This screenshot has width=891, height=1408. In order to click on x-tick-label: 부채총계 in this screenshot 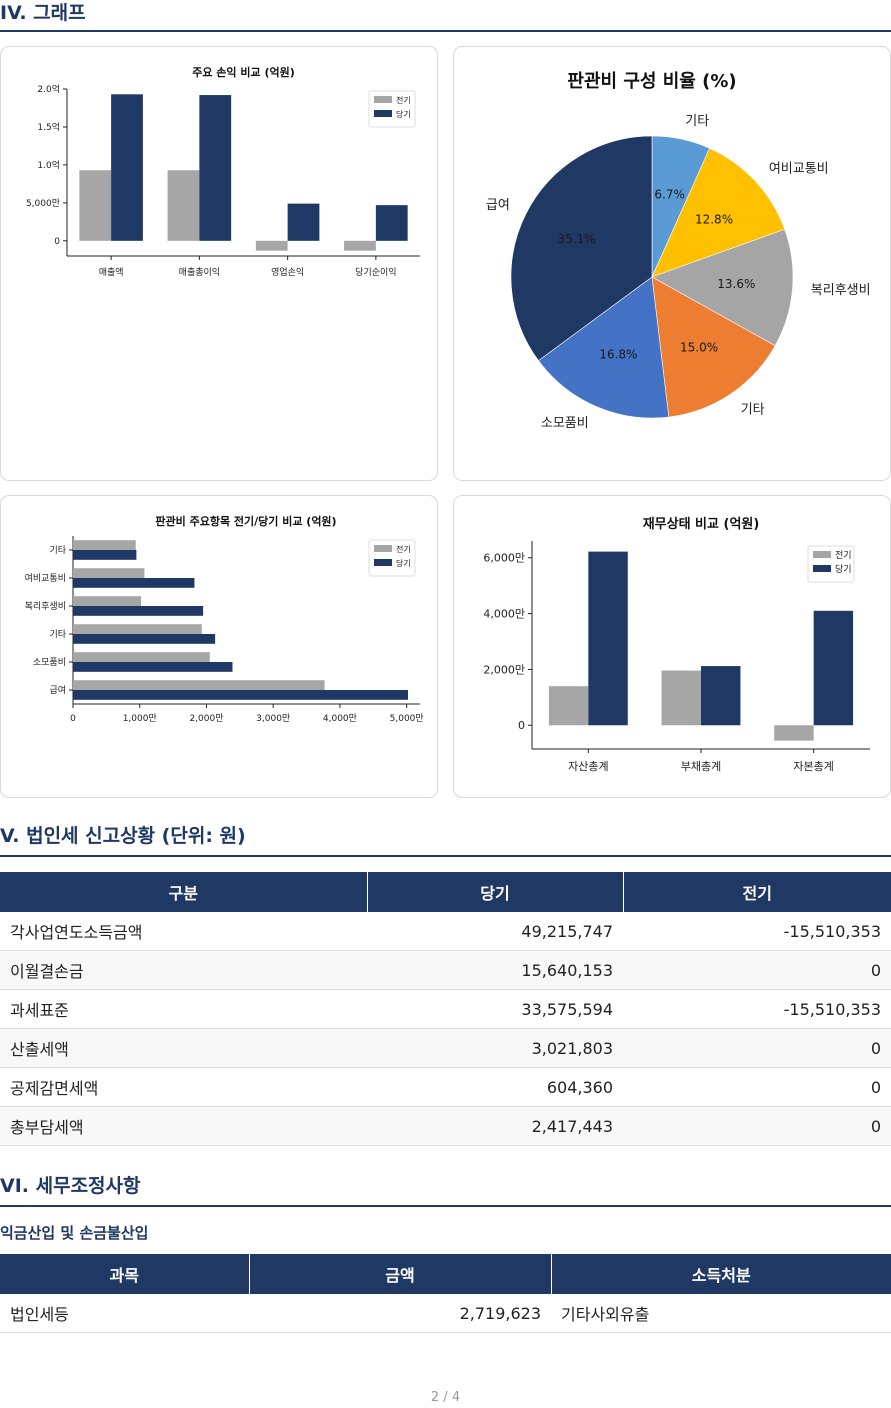, I will do `click(701, 766)`.